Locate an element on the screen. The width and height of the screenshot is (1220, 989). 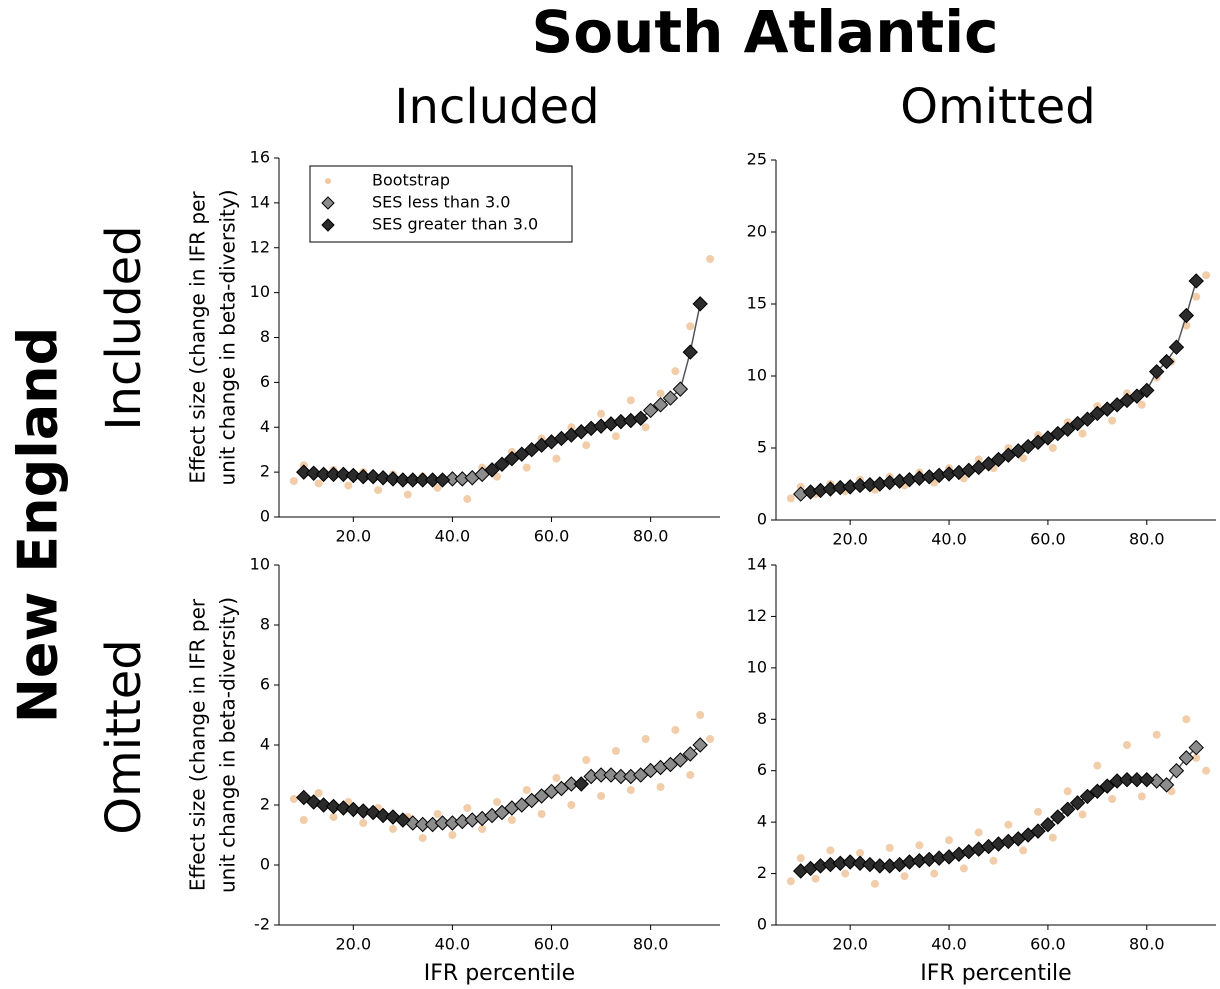
y-tick-label: 20 is located at coordinates (757, 231).